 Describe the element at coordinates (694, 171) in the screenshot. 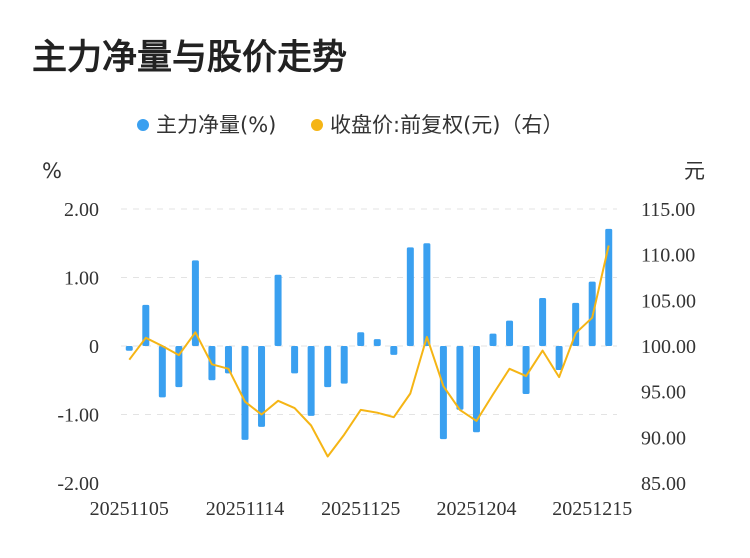

I see `right-axis-unit: 元` at that location.